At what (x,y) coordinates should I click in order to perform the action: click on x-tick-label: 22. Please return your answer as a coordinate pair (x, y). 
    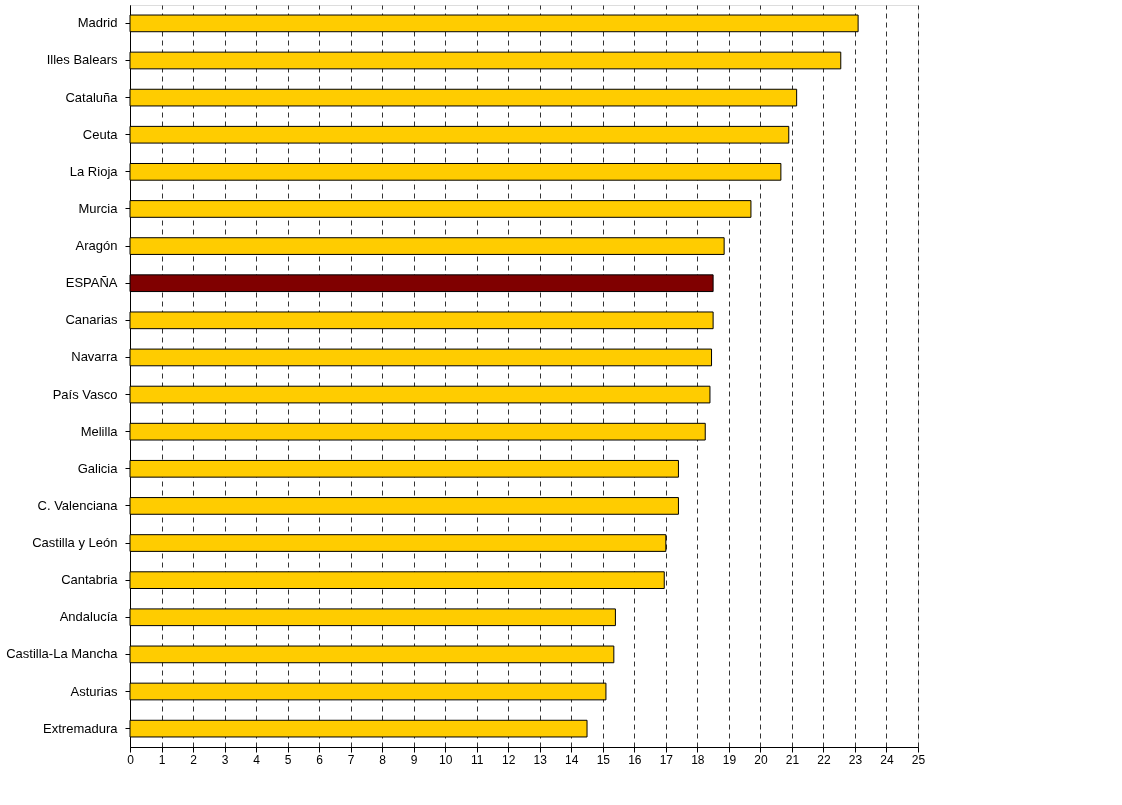
    Looking at the image, I should click on (824, 759).